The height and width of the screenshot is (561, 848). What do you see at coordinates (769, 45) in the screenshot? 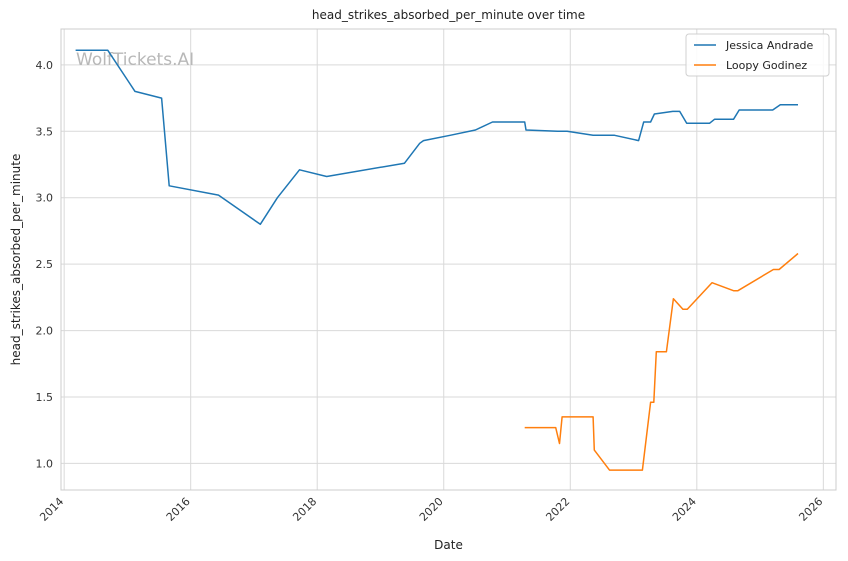
I see `legend-label: Jessica Andrade` at bounding box center [769, 45].